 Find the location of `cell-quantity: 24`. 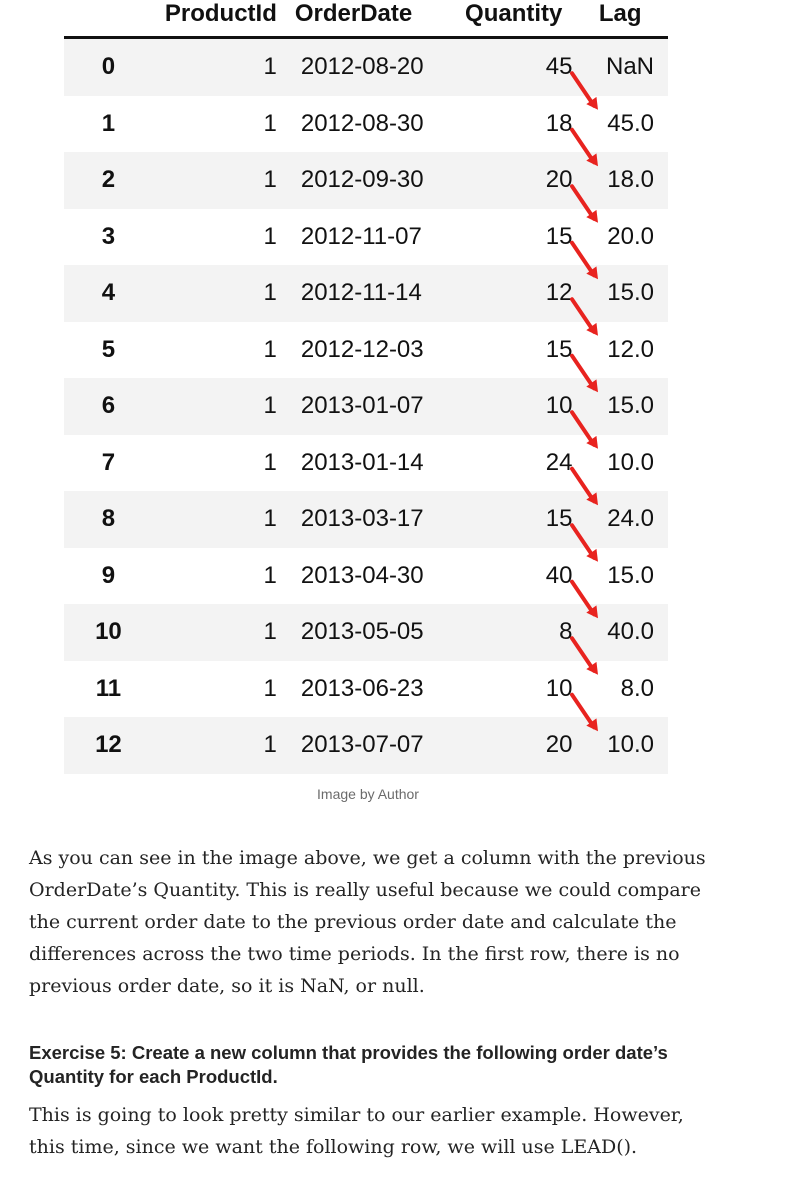

cell-quantity: 24 is located at coordinates (513, 462).